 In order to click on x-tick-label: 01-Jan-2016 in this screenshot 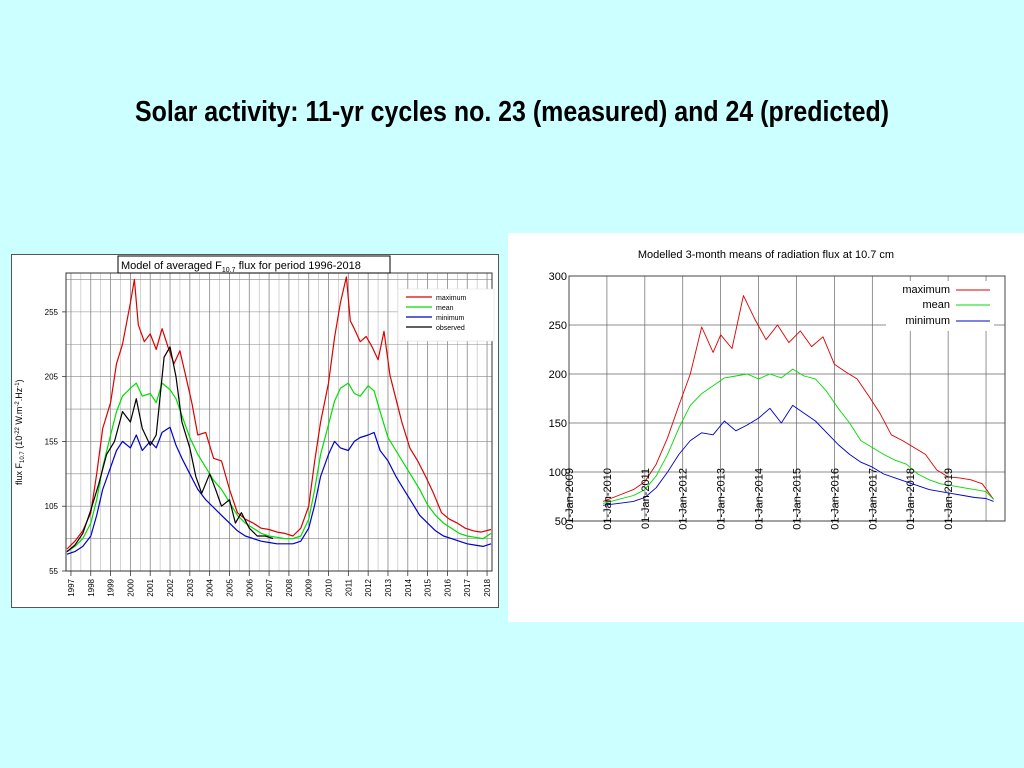, I will do `click(835, 499)`.